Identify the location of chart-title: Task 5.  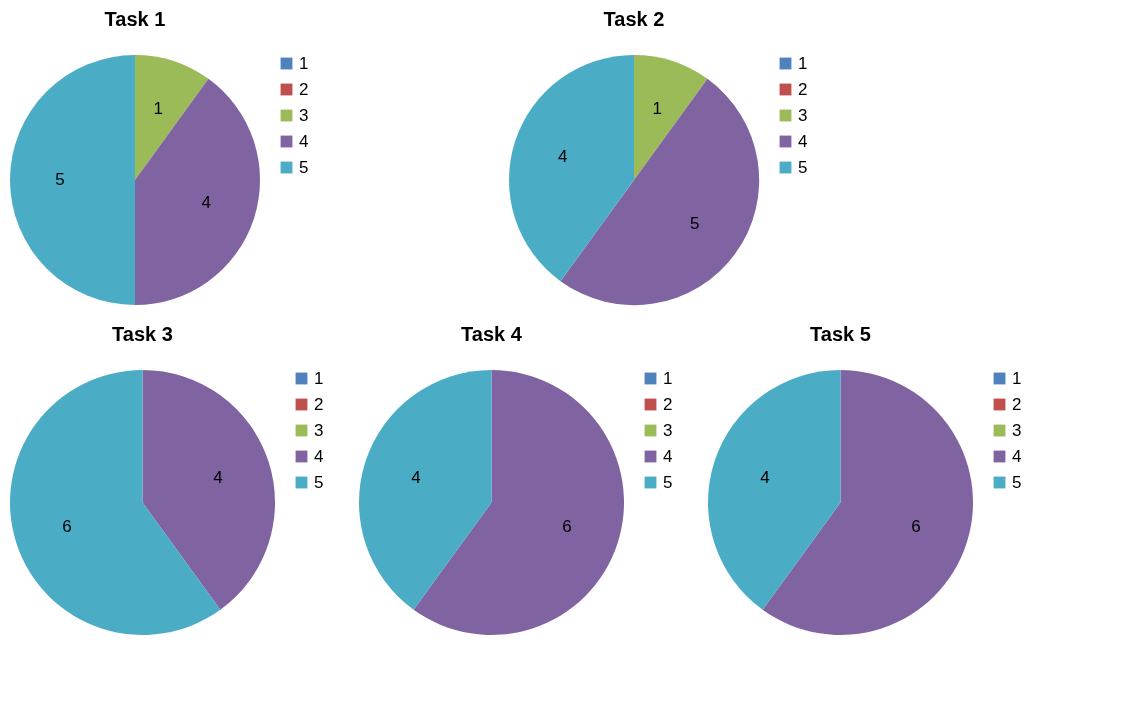
(840, 334).